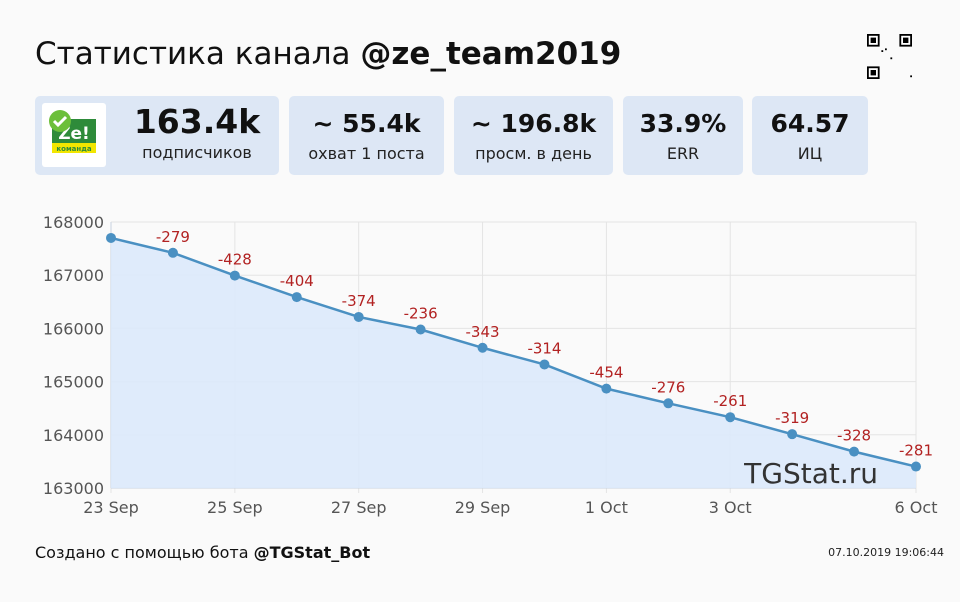  Describe the element at coordinates (792, 418) in the screenshot. I see `data-label: -319` at that location.